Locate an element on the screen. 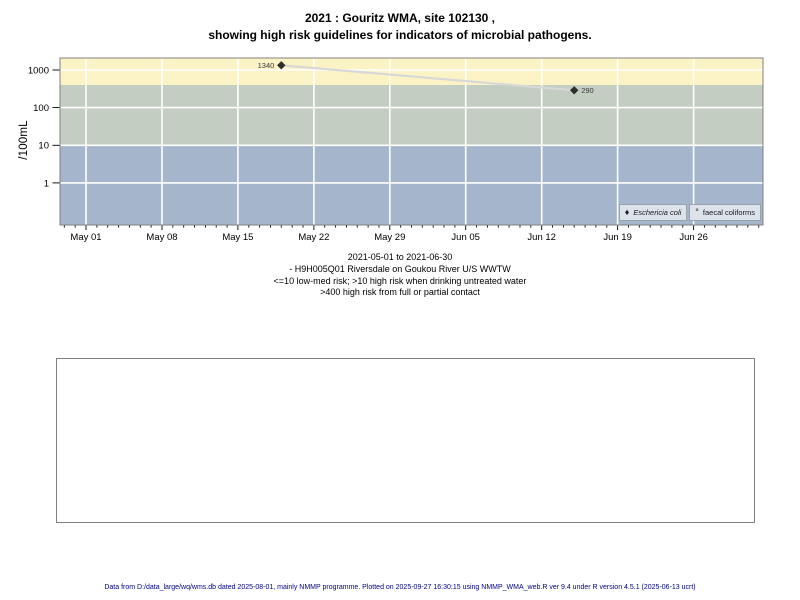 The width and height of the screenshot is (800, 600). x-tick-label: Jun 12 is located at coordinates (541, 237).